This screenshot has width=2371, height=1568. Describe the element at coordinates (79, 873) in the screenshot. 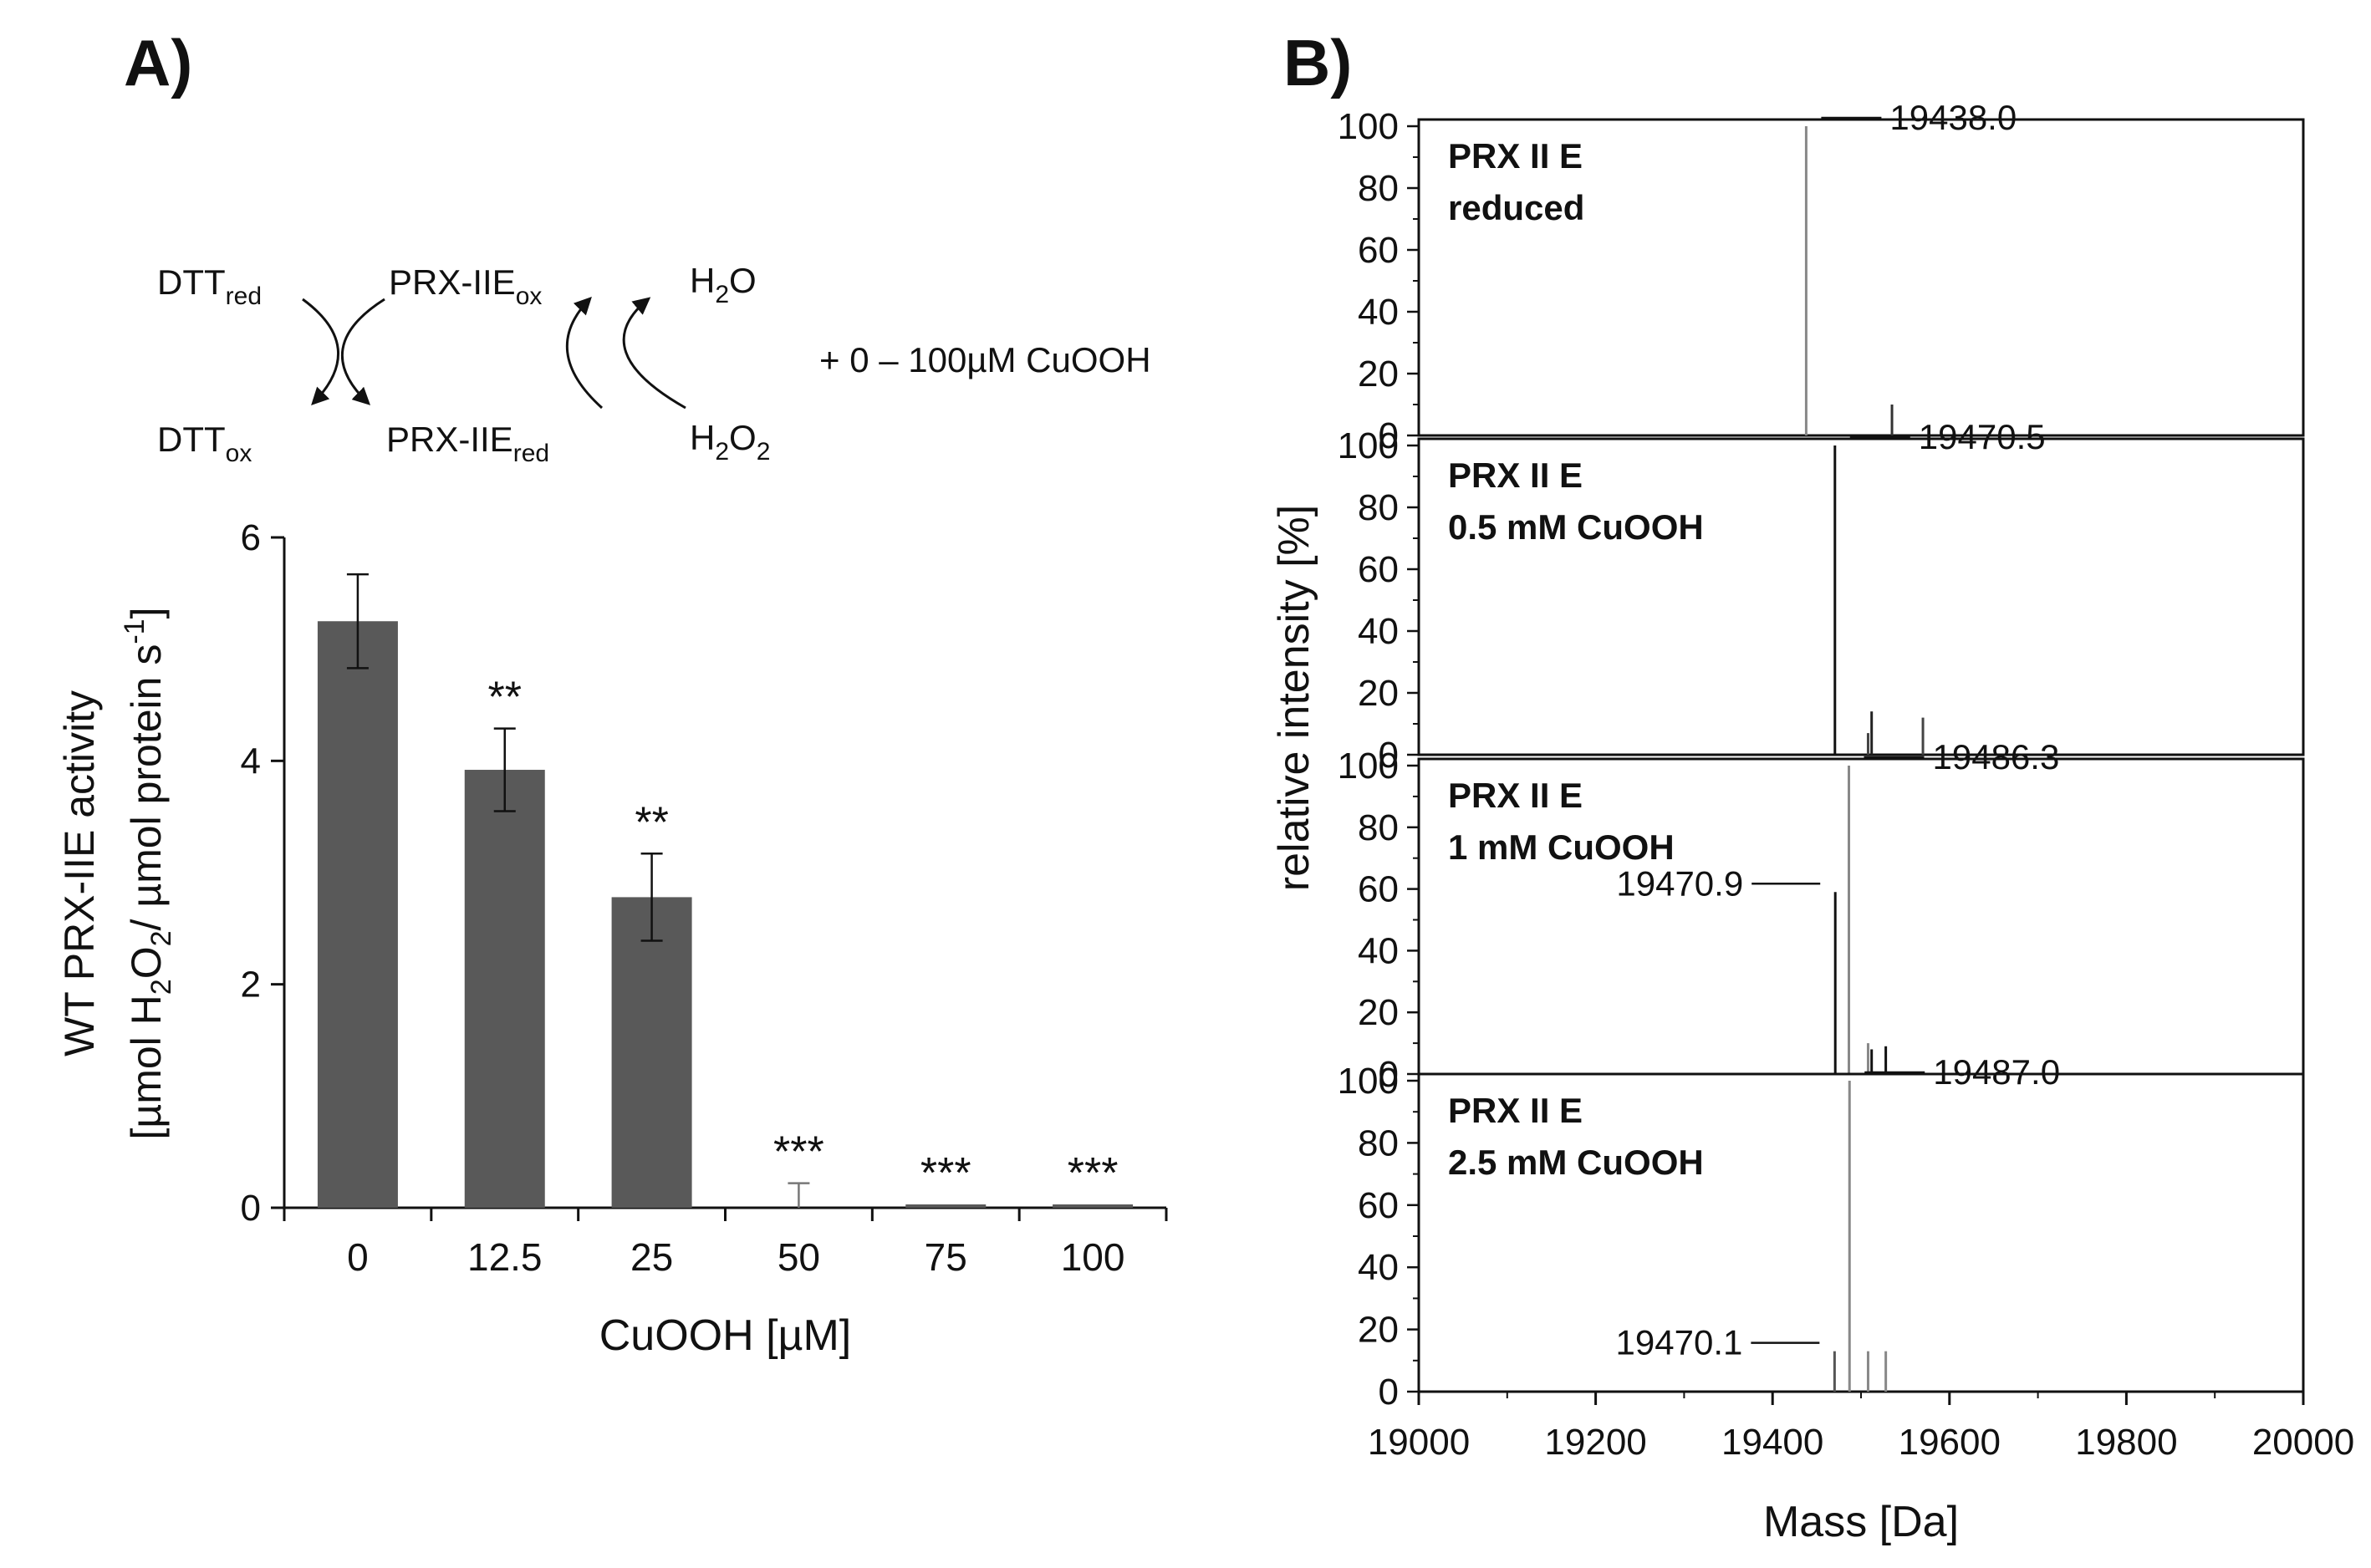

I see `y-axis-title-line1: WT PRX-IIE activity` at that location.